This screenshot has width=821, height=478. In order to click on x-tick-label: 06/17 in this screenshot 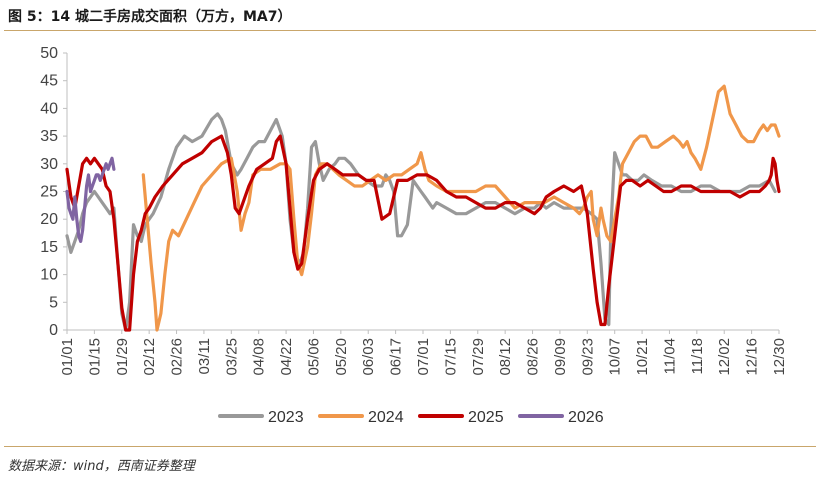, I will do `click(396, 357)`.